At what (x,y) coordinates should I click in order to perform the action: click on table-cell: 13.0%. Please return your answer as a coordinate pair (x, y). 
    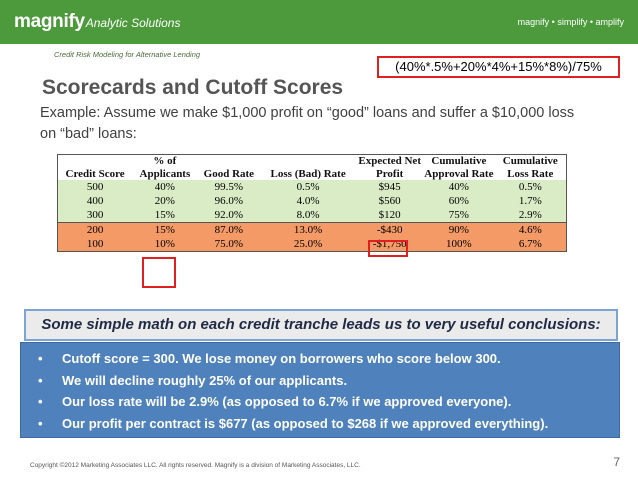
    Looking at the image, I should click on (308, 229).